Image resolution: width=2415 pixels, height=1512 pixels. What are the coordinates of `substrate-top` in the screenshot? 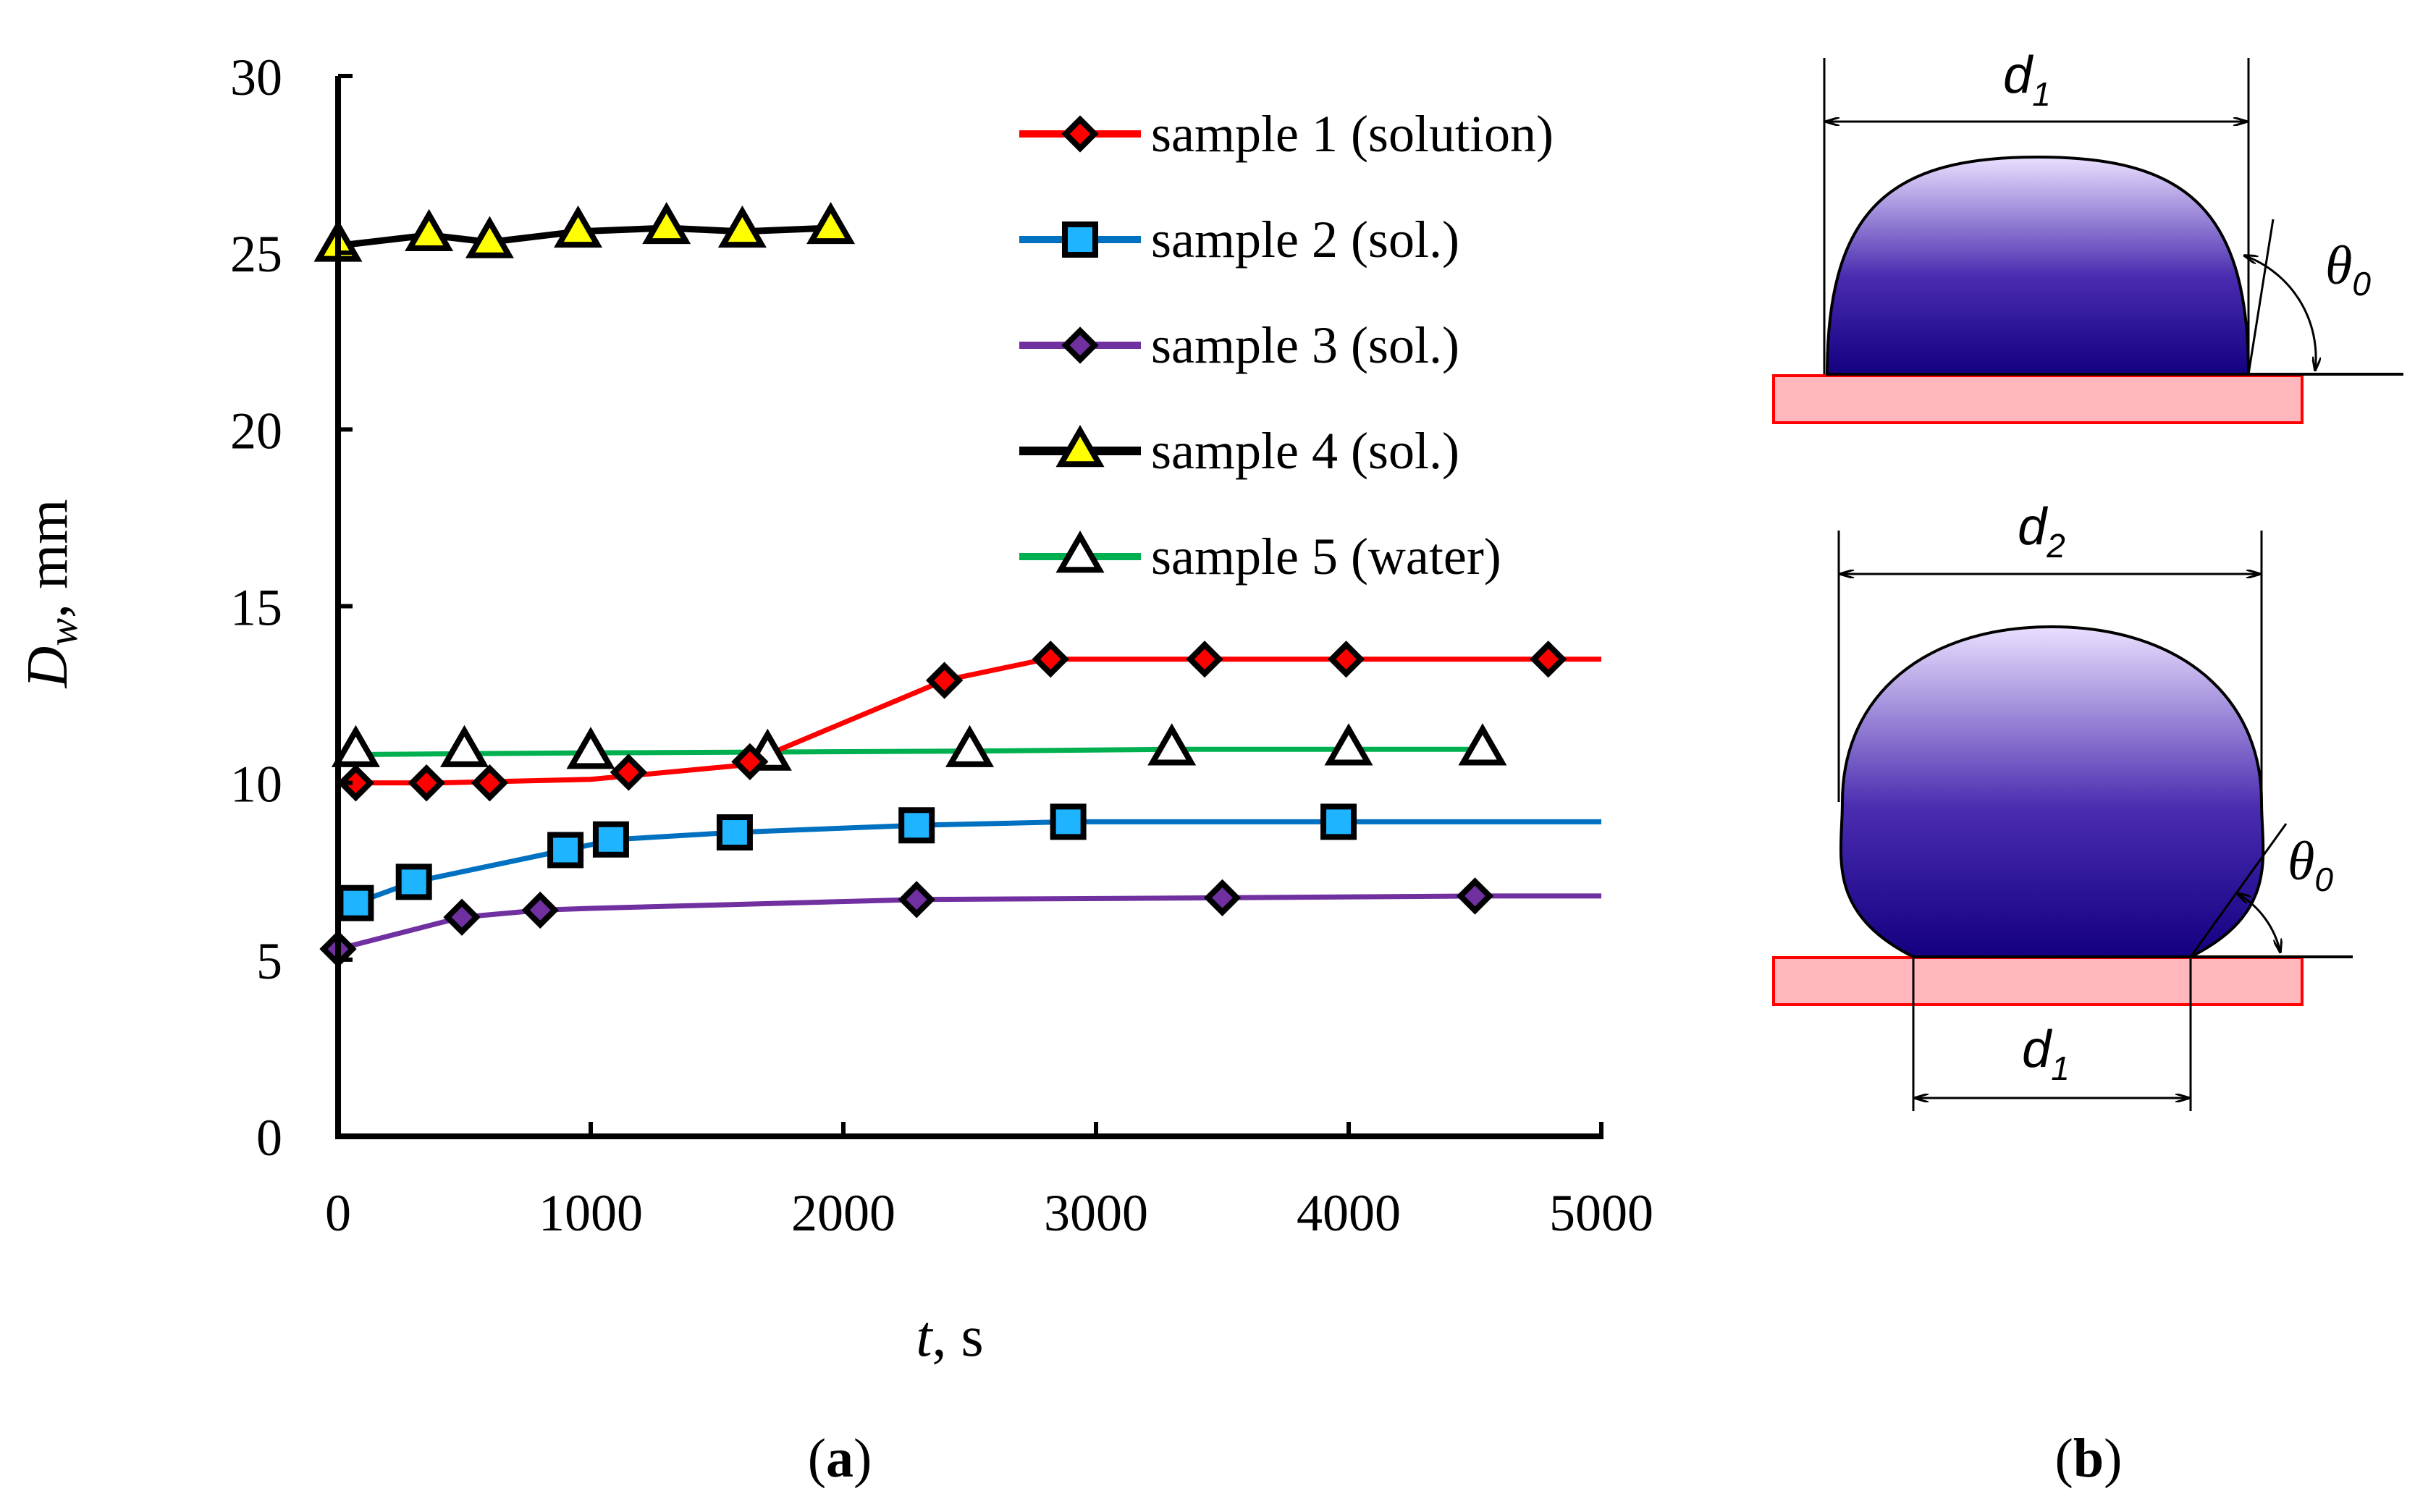 It's located at (2038, 399).